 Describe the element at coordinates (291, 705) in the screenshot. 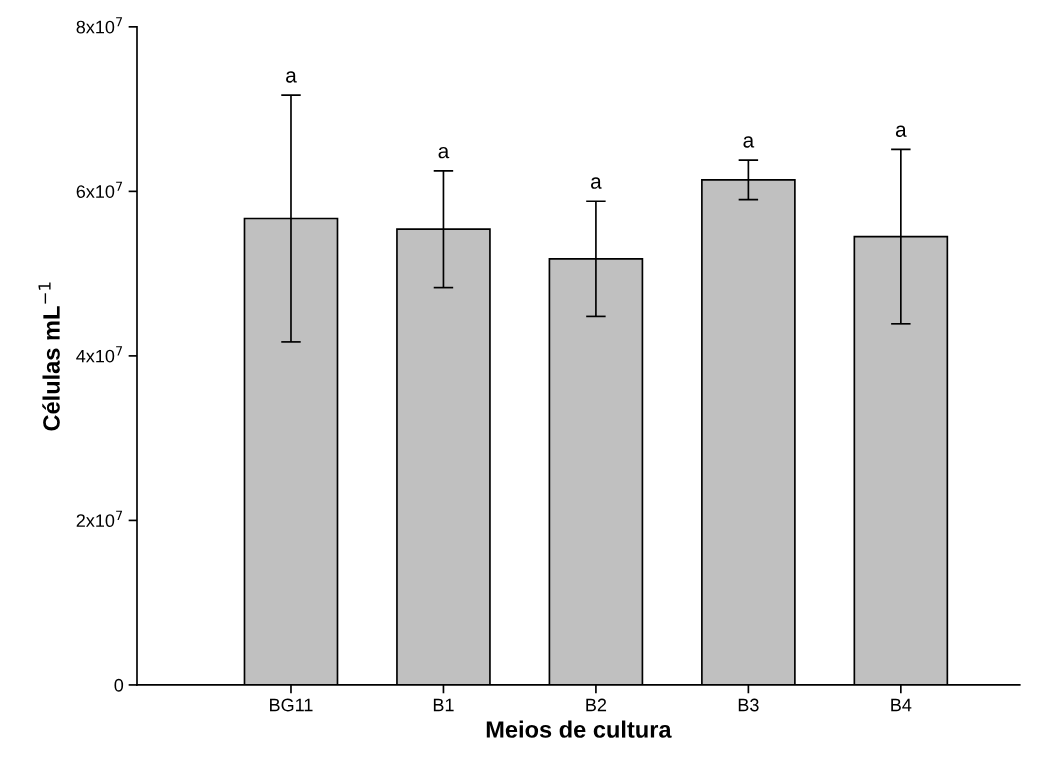

I see `x-tick-label: BG11` at that location.